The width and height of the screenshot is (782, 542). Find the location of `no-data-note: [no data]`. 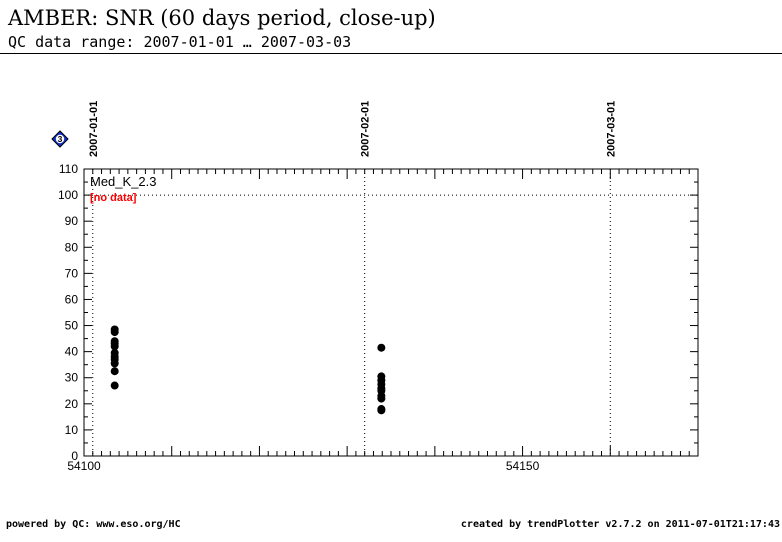

no-data-note: [no data] is located at coordinates (113, 198).